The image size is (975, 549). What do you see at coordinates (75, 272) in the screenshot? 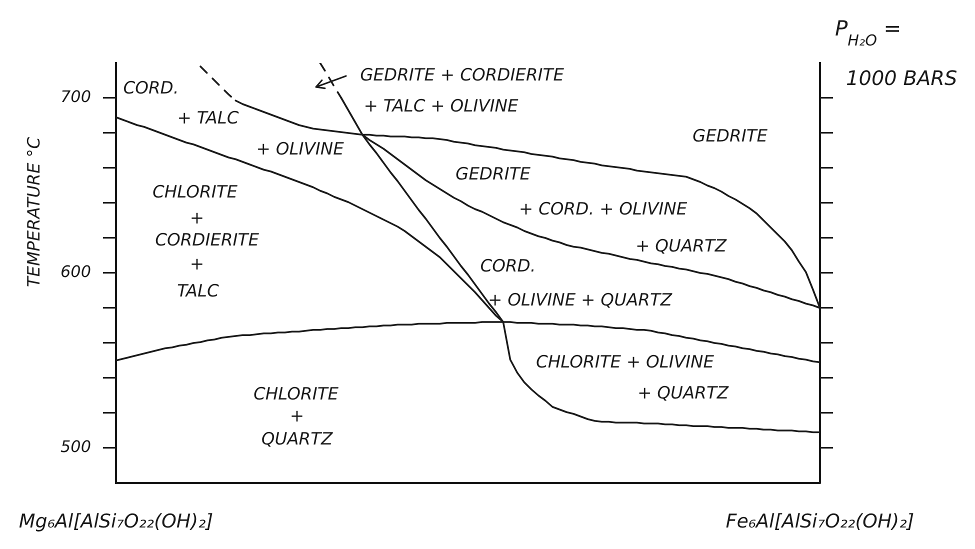
I see `y-tick-label: 600` at bounding box center [75, 272].